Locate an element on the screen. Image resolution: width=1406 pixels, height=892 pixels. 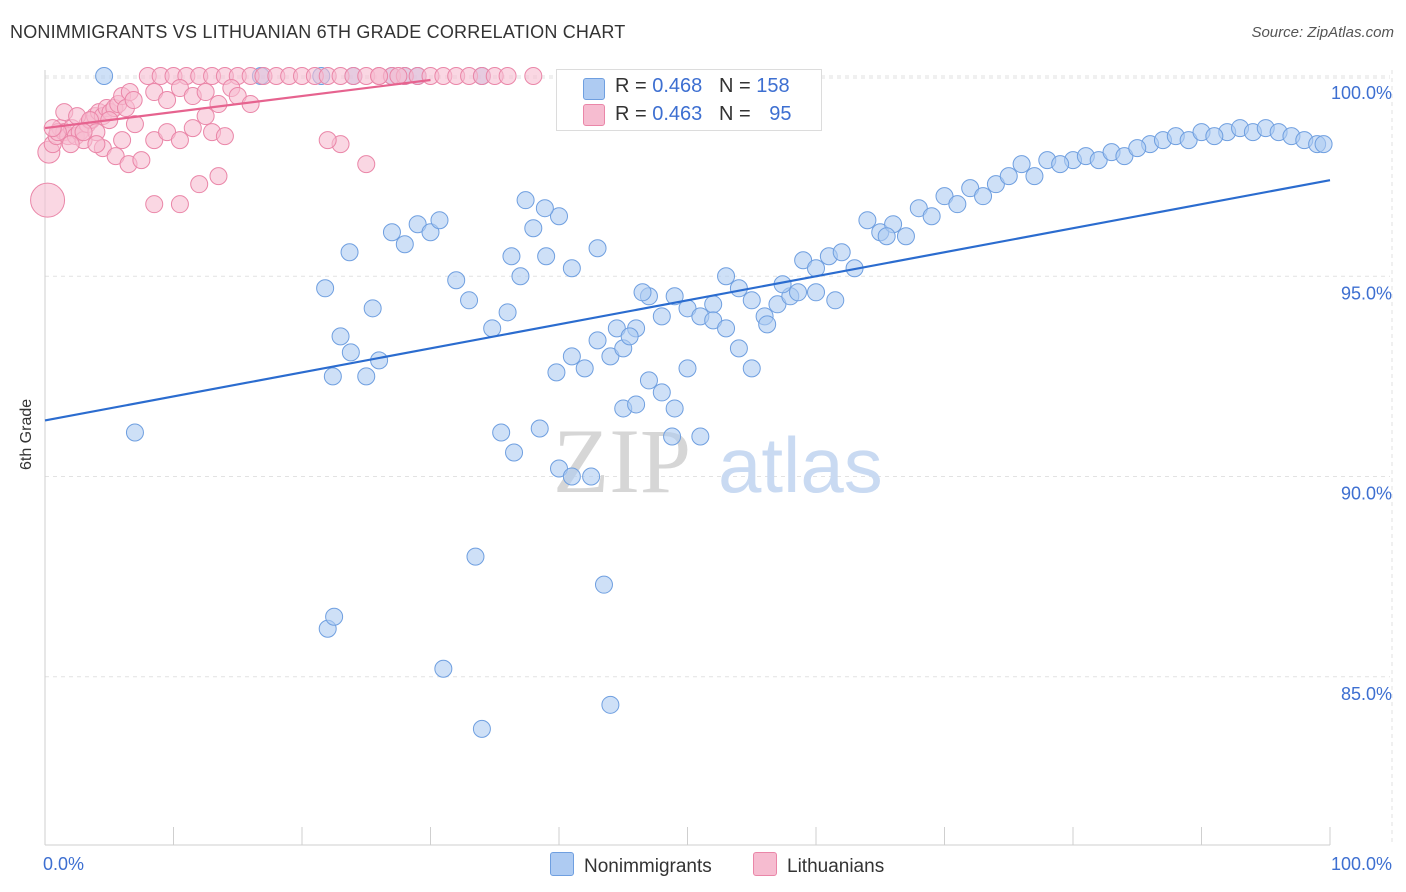
legend-swatch-pink is located at coordinates (594, 115).